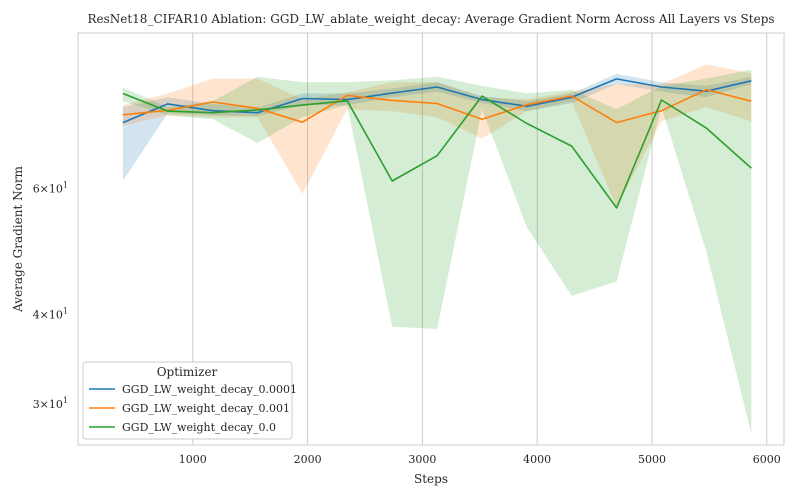 The image size is (800, 500). Describe the element at coordinates (50, 188) in the screenshot. I see `y-tick-label: 6×10¹` at that location.